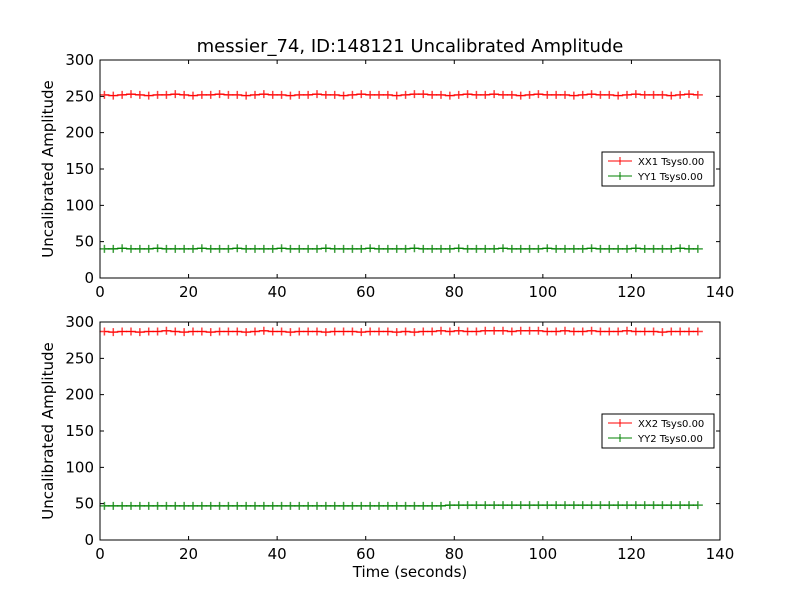 This screenshot has width=800, height=600. What do you see at coordinates (670, 177) in the screenshot?
I see `legend-label: YY1 Tsys0.00` at bounding box center [670, 177].